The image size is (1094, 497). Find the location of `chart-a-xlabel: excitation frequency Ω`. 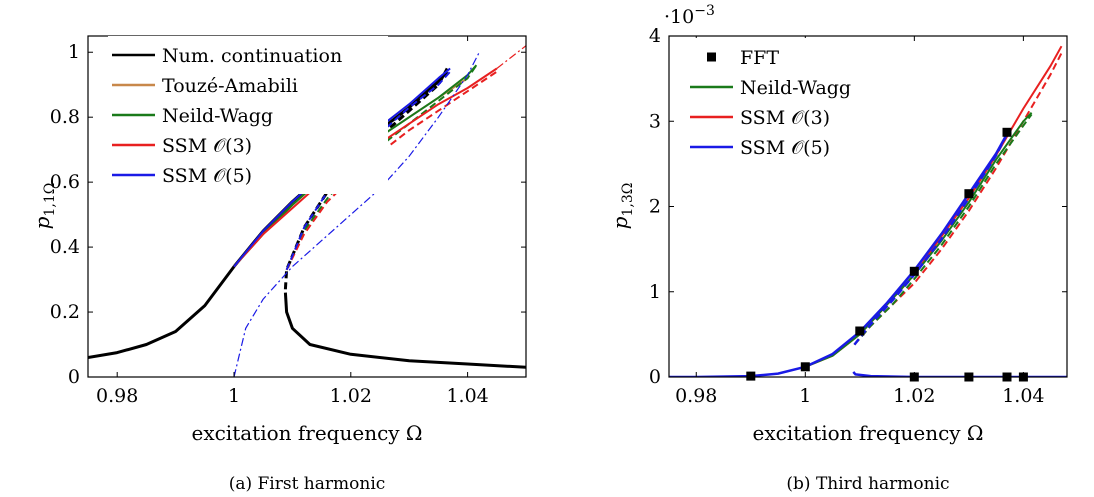

chart-a-xlabel: excitation frequency Ω is located at coordinates (306, 433).